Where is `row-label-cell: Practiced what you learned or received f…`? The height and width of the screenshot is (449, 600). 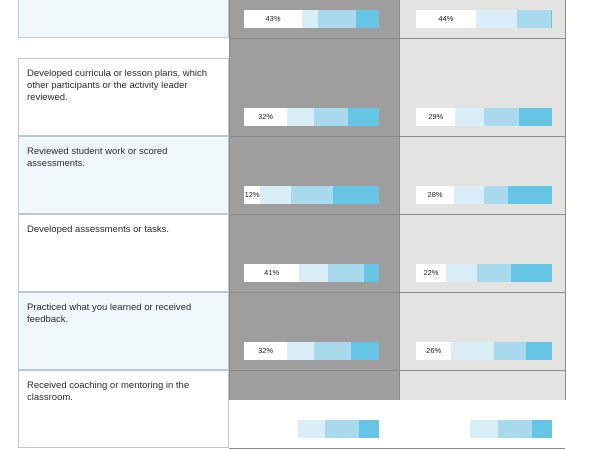
row-label-cell: Practiced what you learned or received f… is located at coordinates (123, 331).